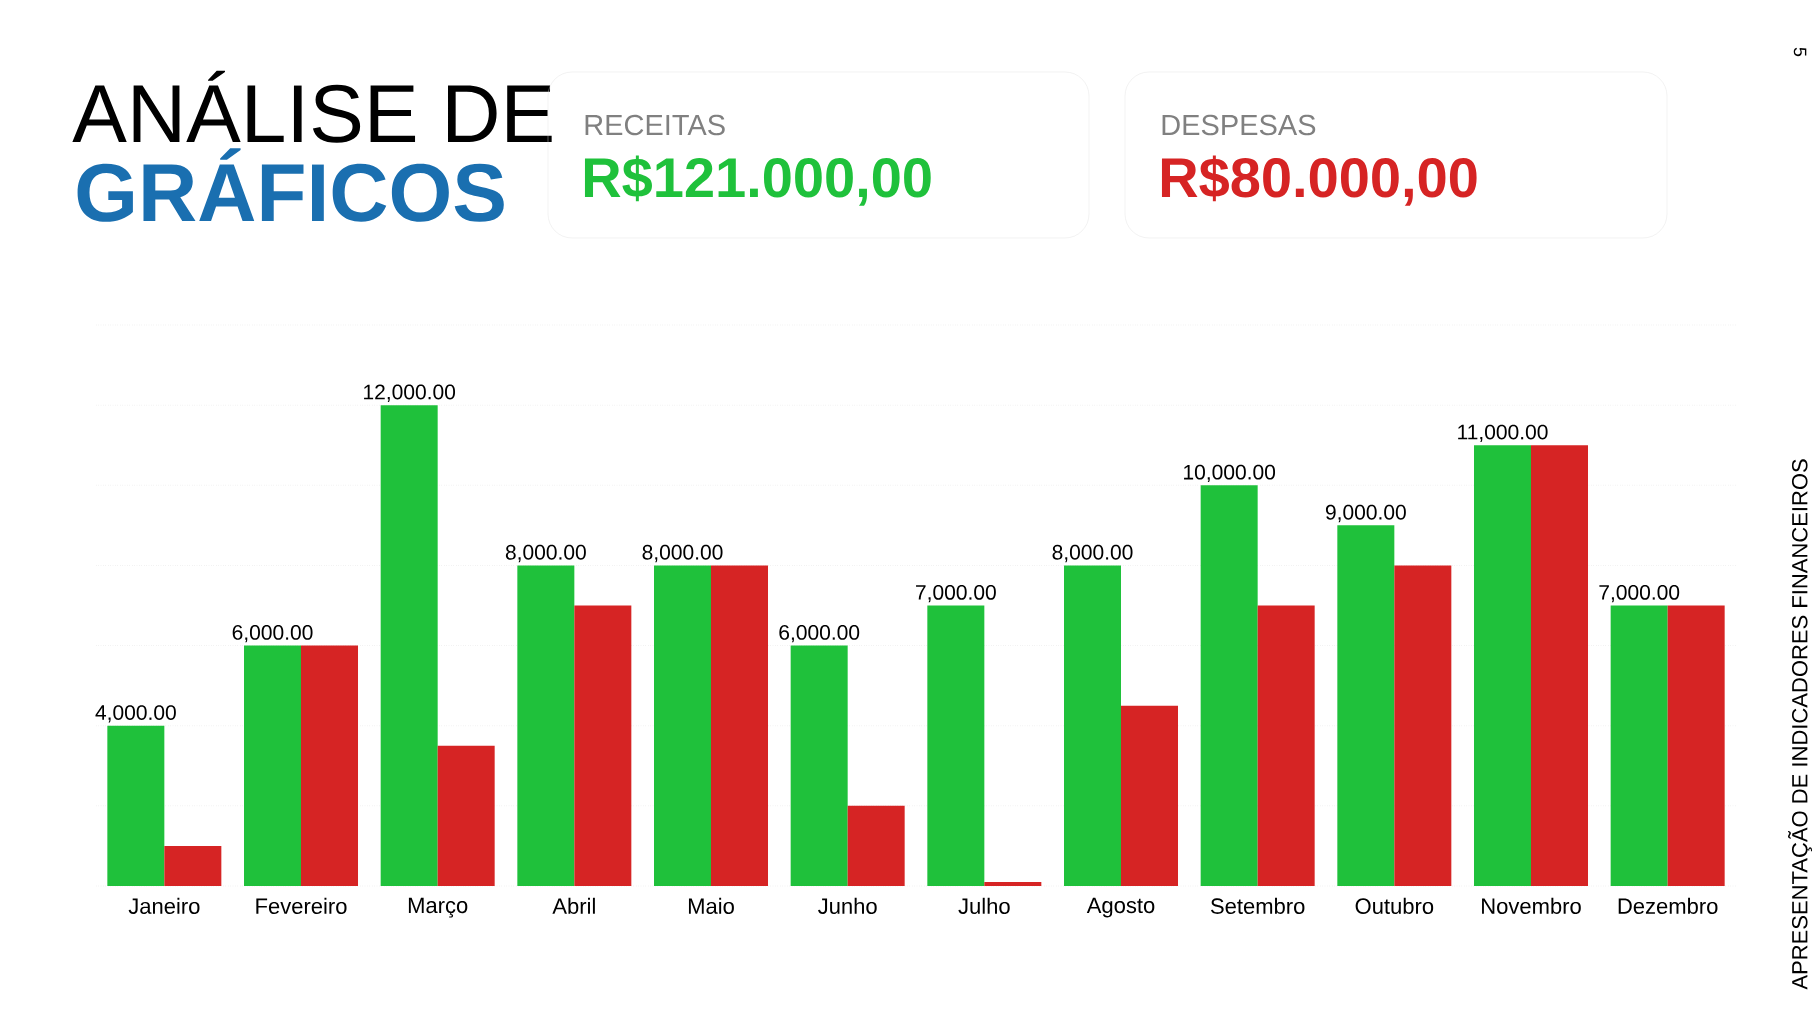 This screenshot has height=1024, width=1820. Describe the element at coordinates (410, 393) in the screenshot. I see `data-label: 12,000.00` at that location.